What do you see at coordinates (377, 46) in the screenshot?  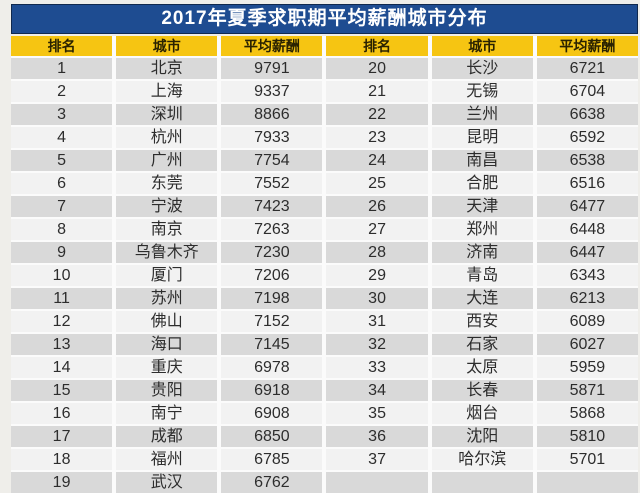 I see `column-header-rank-right: 排名` at bounding box center [377, 46].